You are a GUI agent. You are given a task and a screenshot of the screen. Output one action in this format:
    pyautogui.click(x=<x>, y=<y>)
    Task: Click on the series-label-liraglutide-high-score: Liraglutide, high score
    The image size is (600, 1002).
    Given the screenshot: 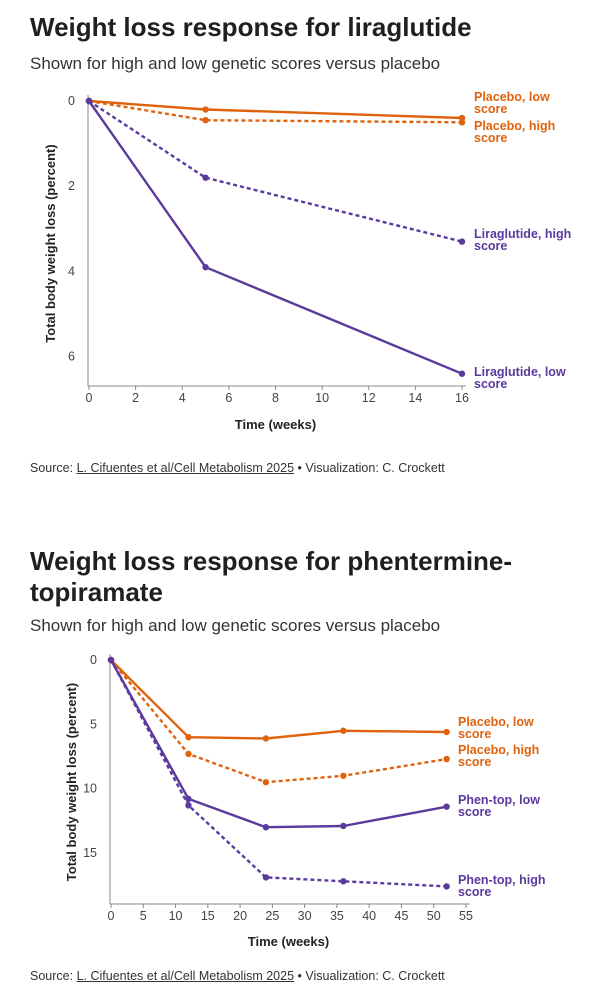 What is the action you would take?
    pyautogui.click(x=522, y=240)
    